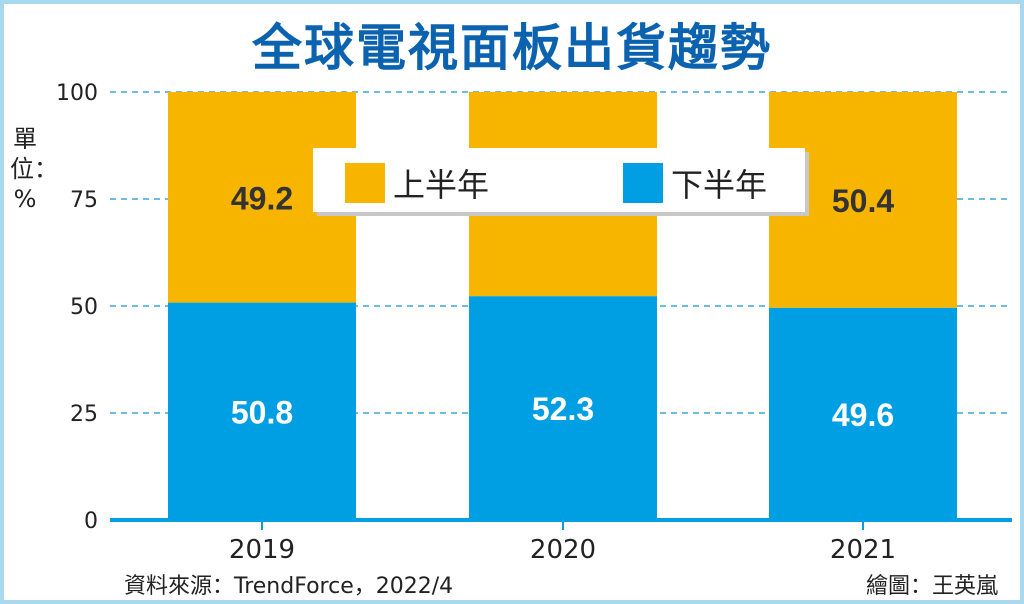 Image resolution: width=1024 pixels, height=604 pixels. Describe the element at coordinates (84, 307) in the screenshot. I see `y-tick-label: 50` at that location.